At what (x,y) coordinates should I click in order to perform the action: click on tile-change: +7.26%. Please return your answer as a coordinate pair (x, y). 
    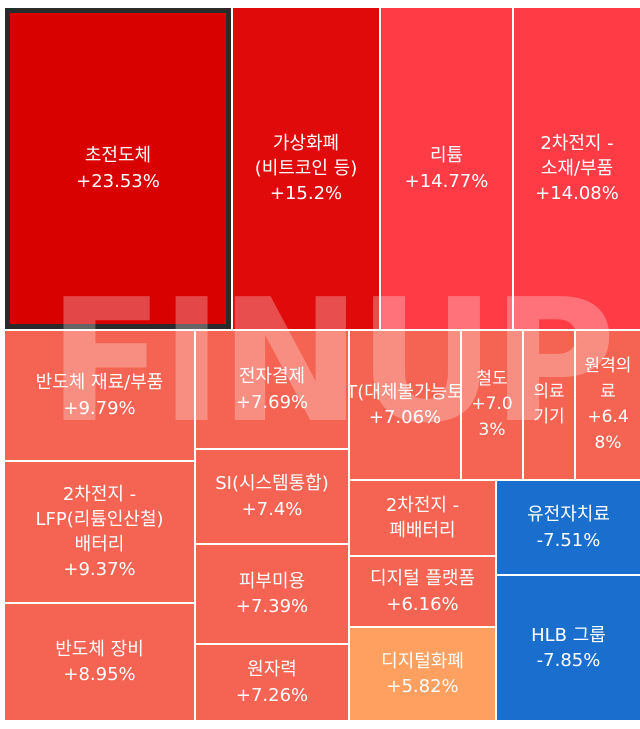
    Looking at the image, I should click on (272, 695).